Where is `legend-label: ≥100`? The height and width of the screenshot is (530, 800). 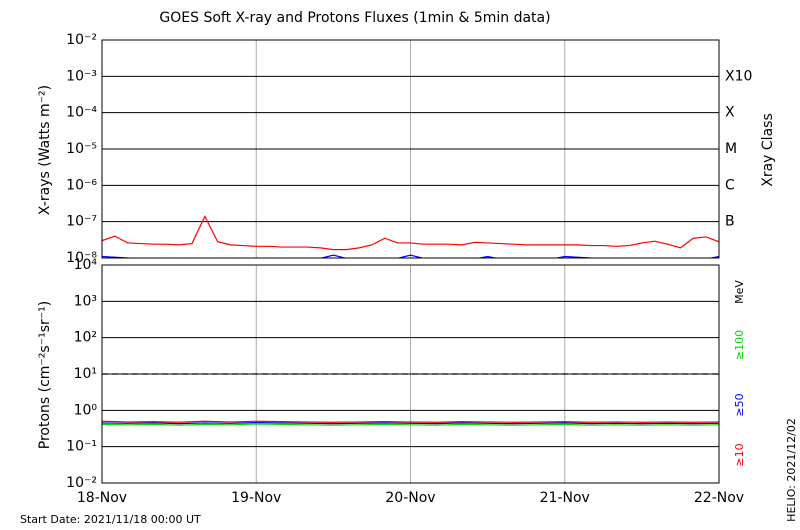
legend-label: ≥100 is located at coordinates (739, 345).